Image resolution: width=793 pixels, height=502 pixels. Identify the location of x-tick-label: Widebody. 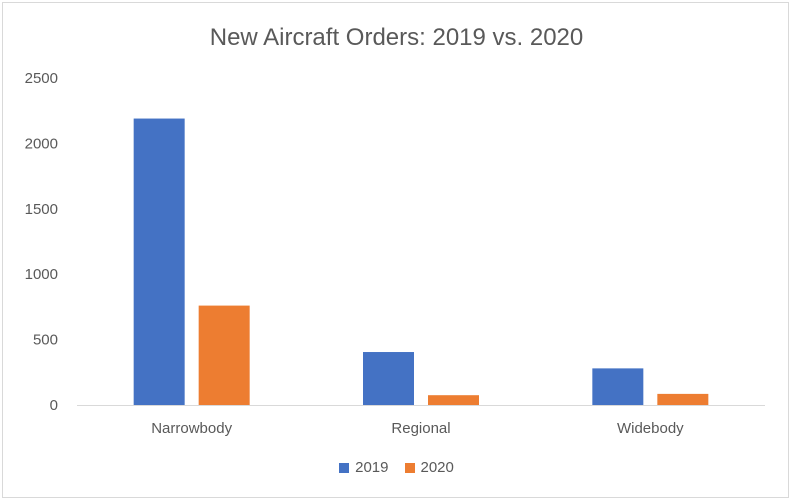
(650, 428).